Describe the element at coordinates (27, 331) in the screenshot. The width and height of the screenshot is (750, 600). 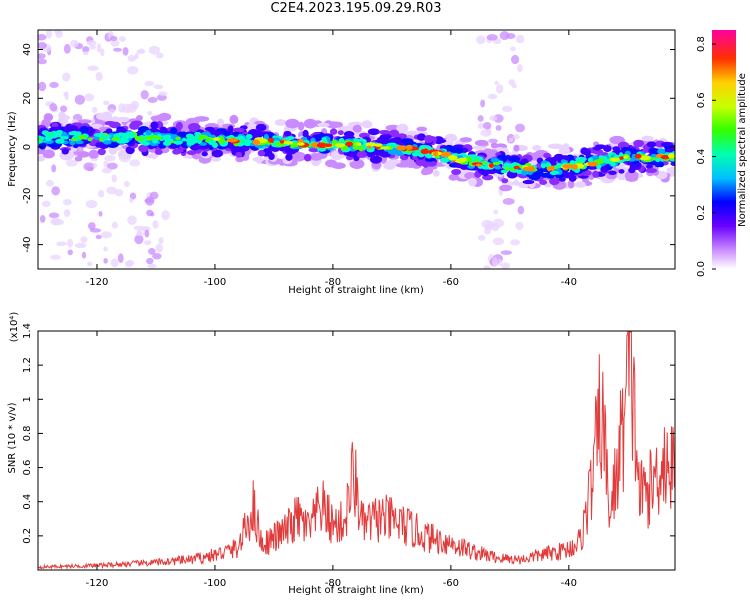
I see `snr-y-tick-label: 1.4` at that location.